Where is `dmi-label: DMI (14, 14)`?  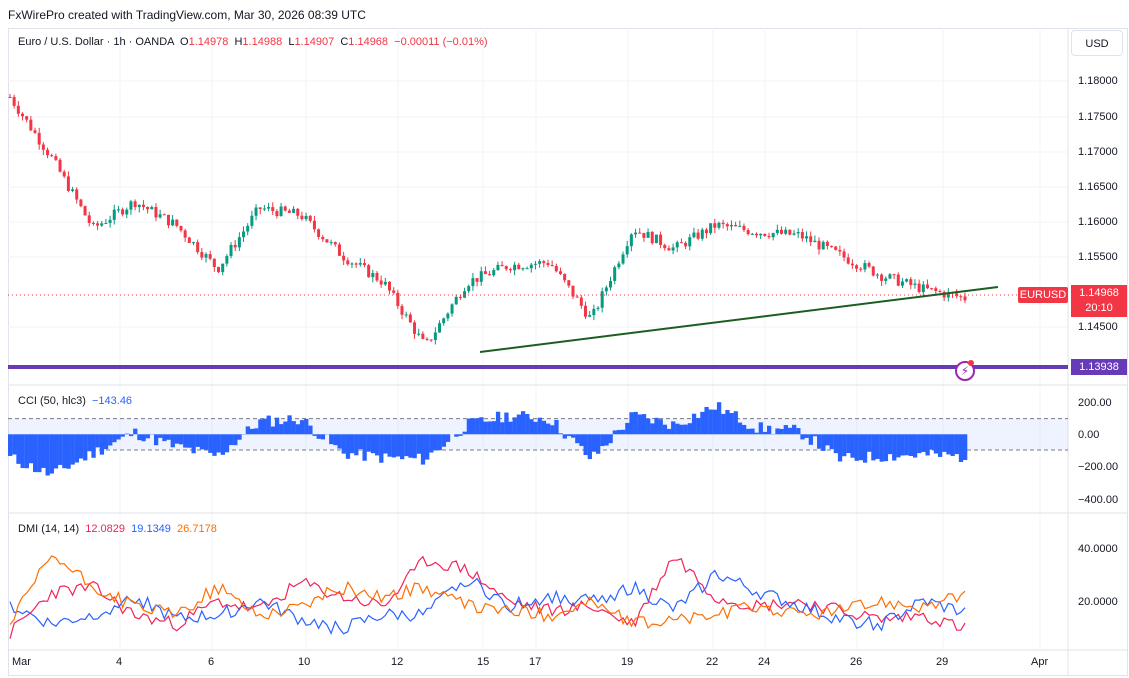 dmi-label: DMI (14, 14) is located at coordinates (49, 529).